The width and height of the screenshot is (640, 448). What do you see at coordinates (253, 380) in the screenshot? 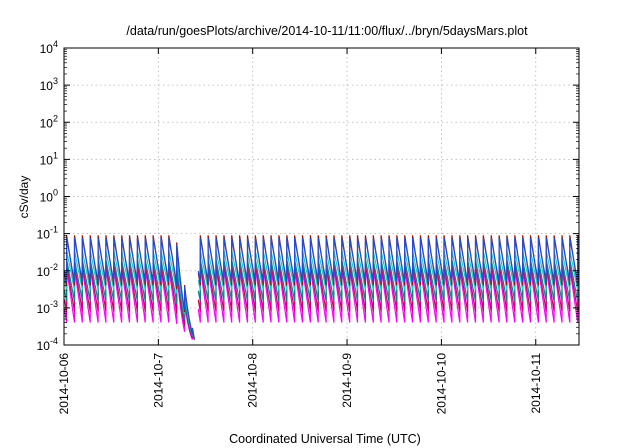
I see `x-tick-label: 2014-10-8` at bounding box center [253, 380].